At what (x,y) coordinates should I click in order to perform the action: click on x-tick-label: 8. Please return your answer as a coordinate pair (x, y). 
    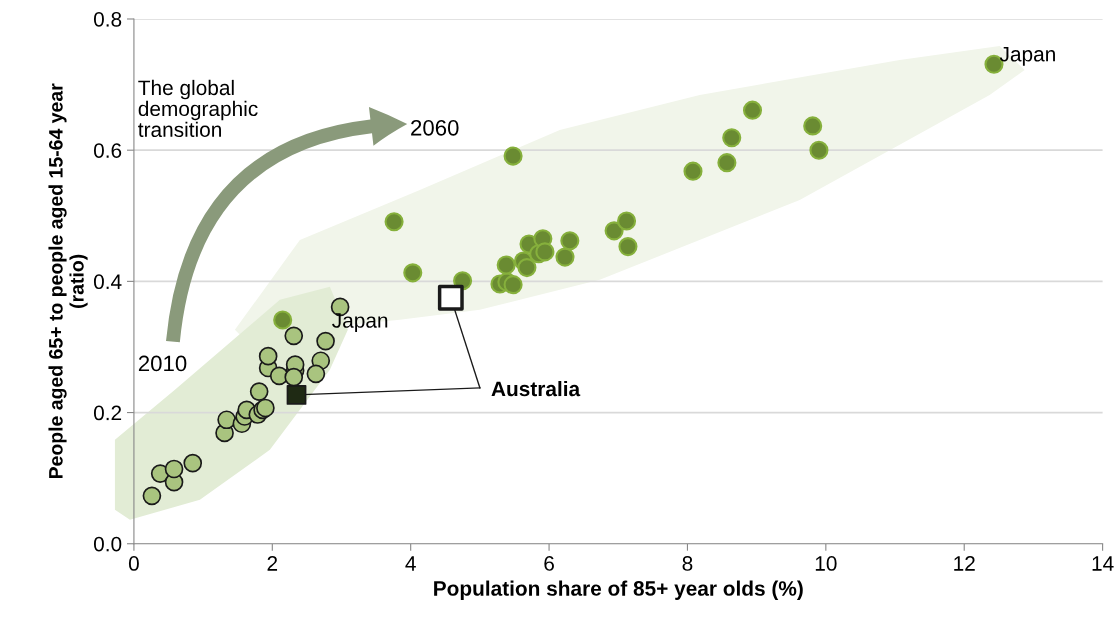
    Looking at the image, I should click on (687, 563).